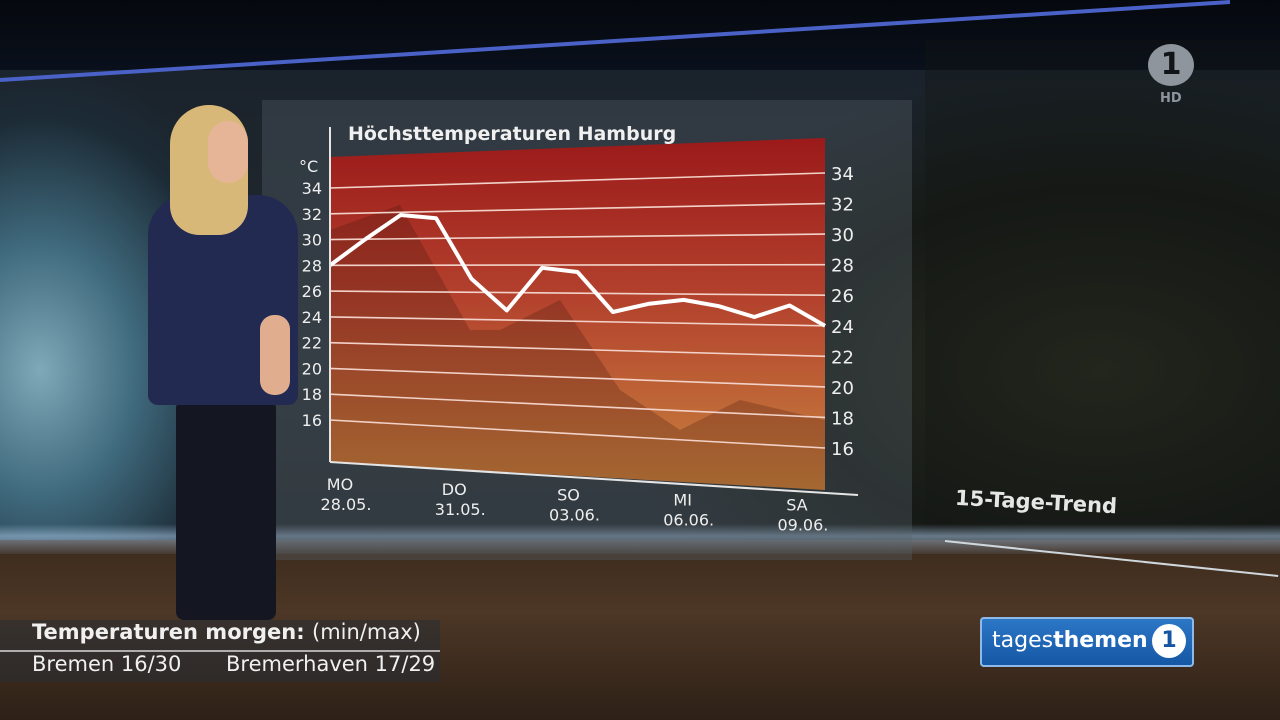 This screenshot has height=720, width=1280. What do you see at coordinates (1171, 98) in the screenshot?
I see `hd-label: HD` at bounding box center [1171, 98].